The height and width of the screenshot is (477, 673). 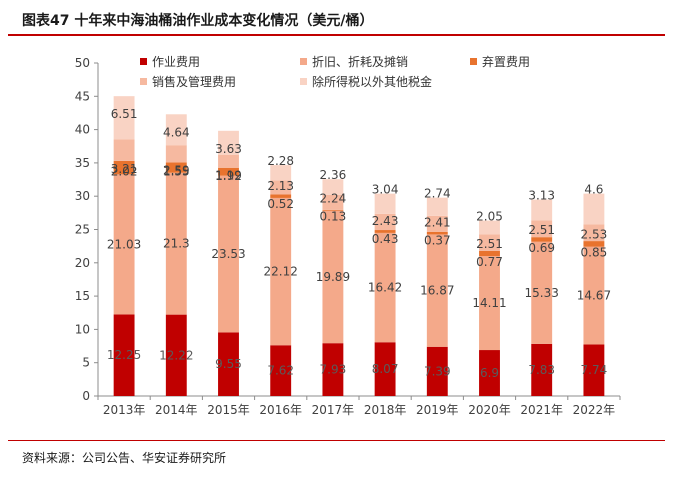 I want to click on data-label: 0.77, so click(x=489, y=262).